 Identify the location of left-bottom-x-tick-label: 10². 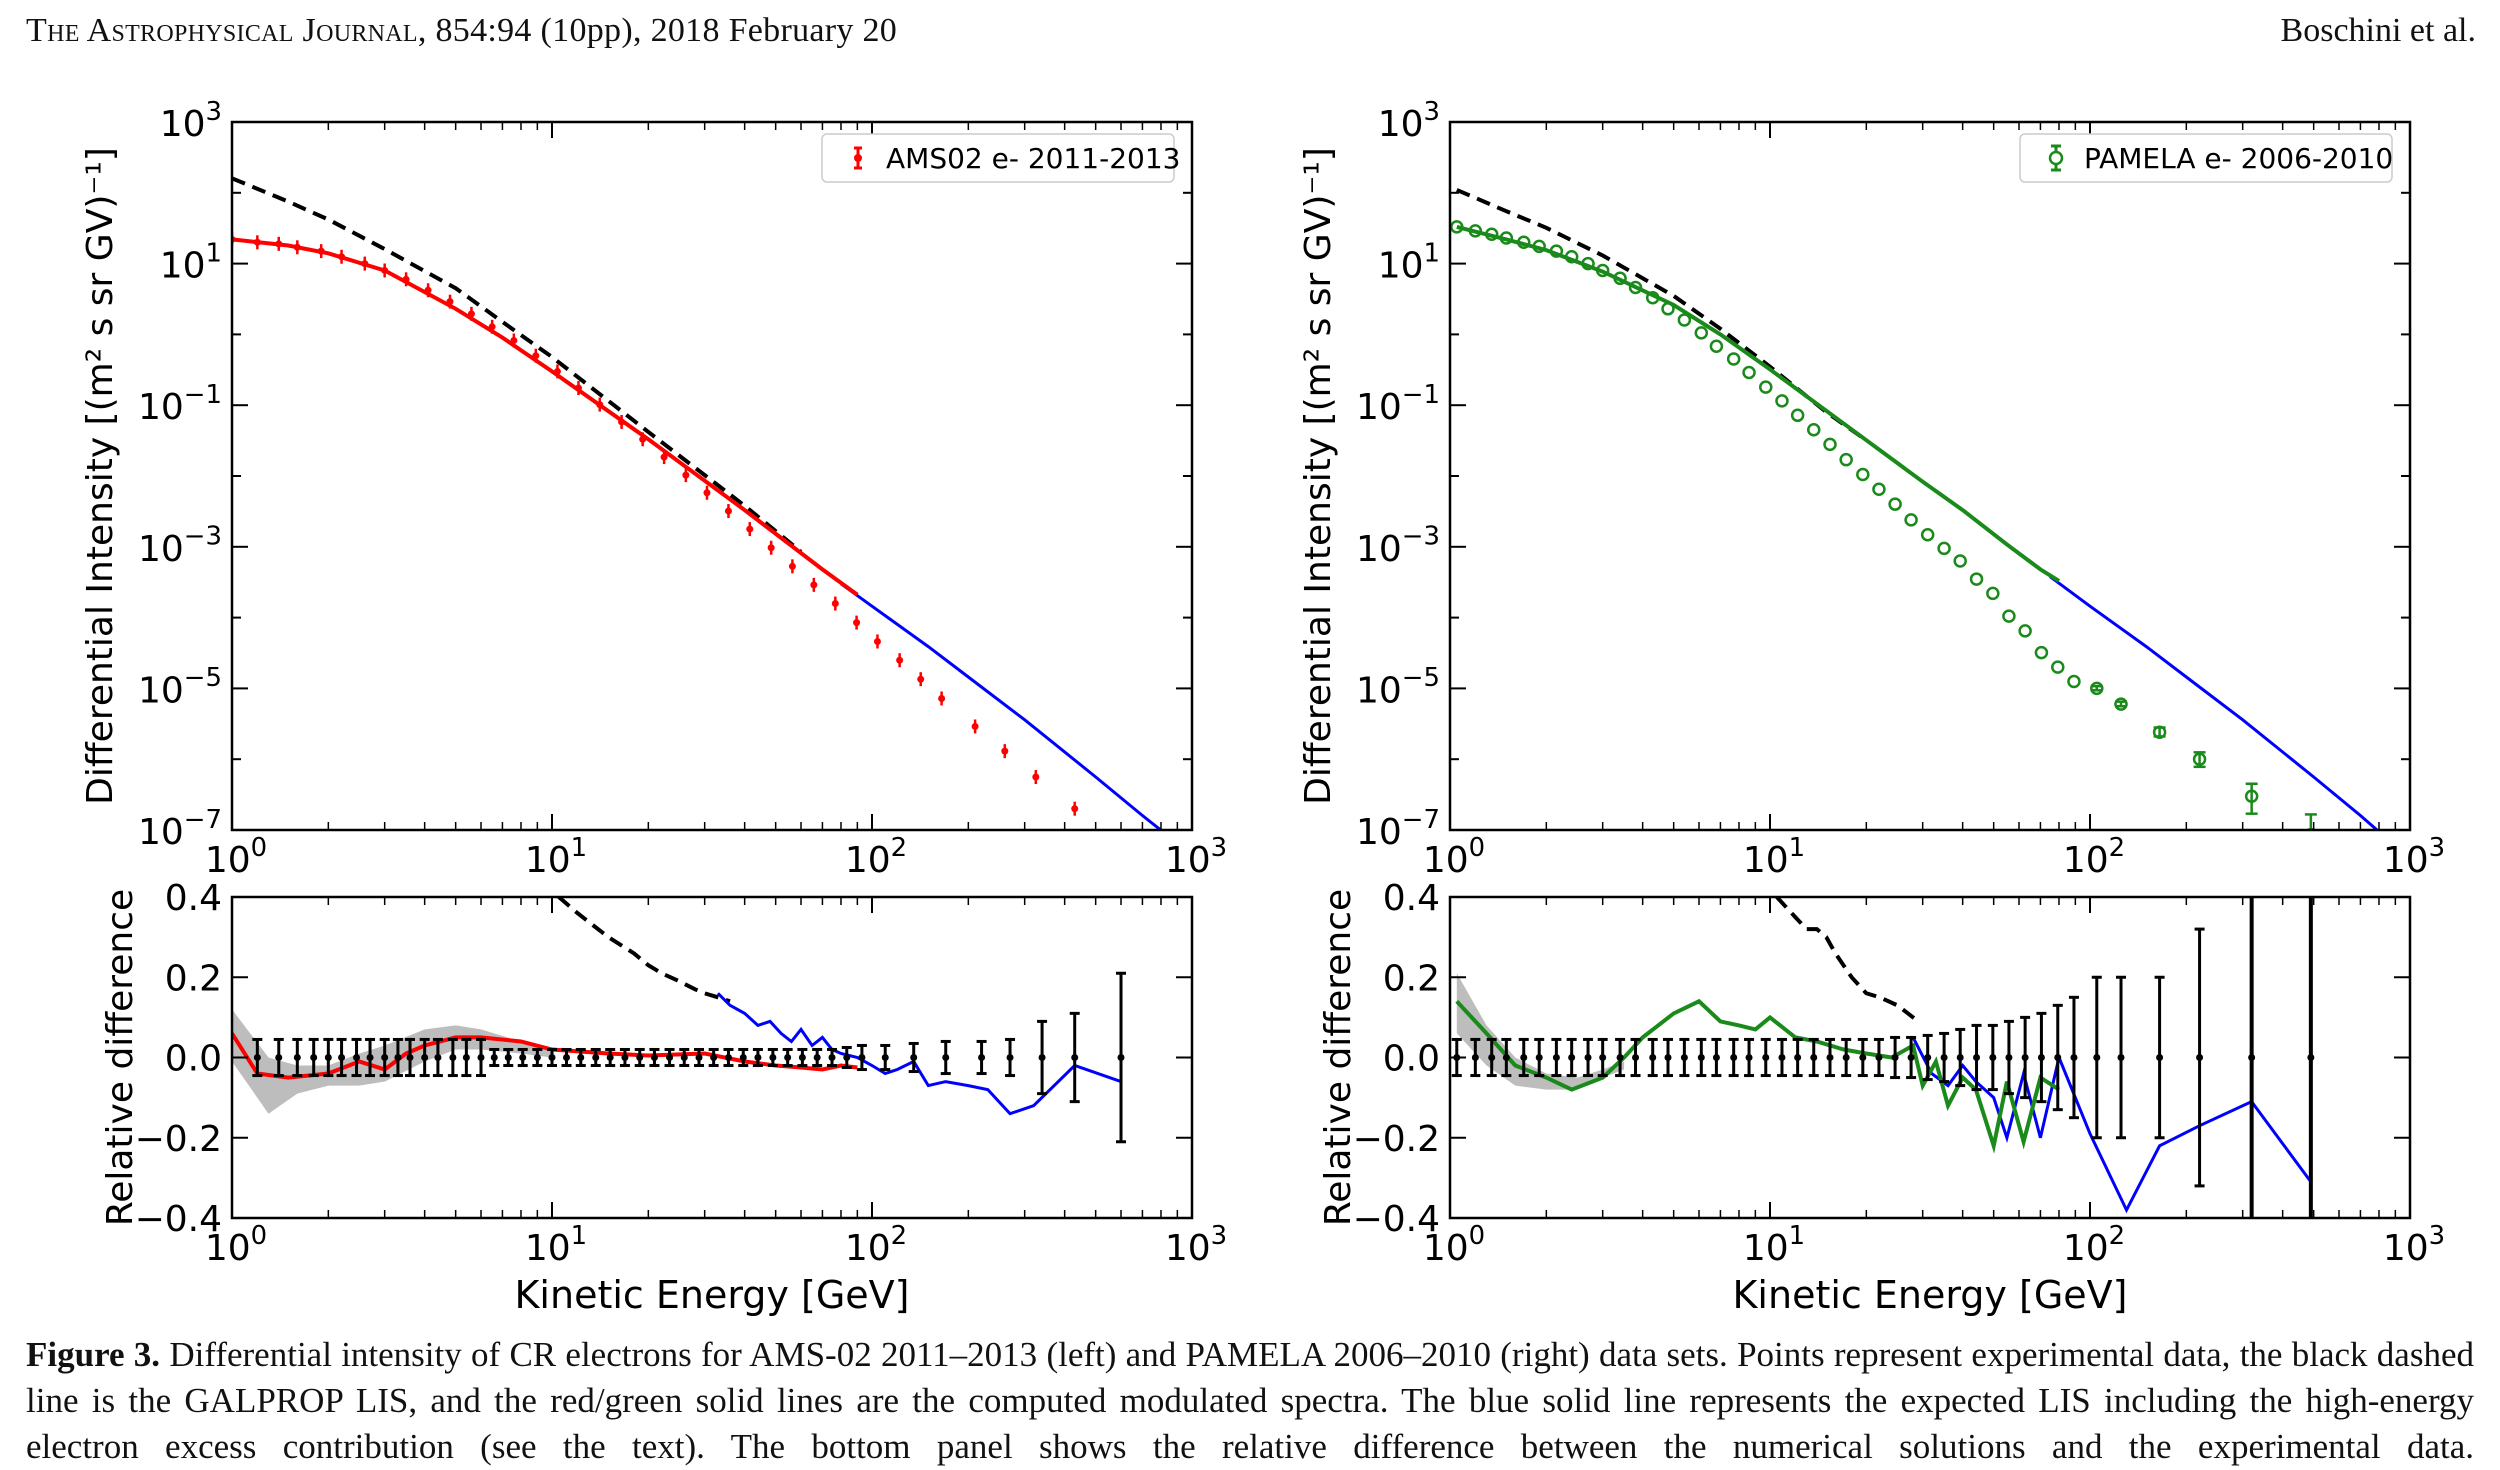
(876, 1245).